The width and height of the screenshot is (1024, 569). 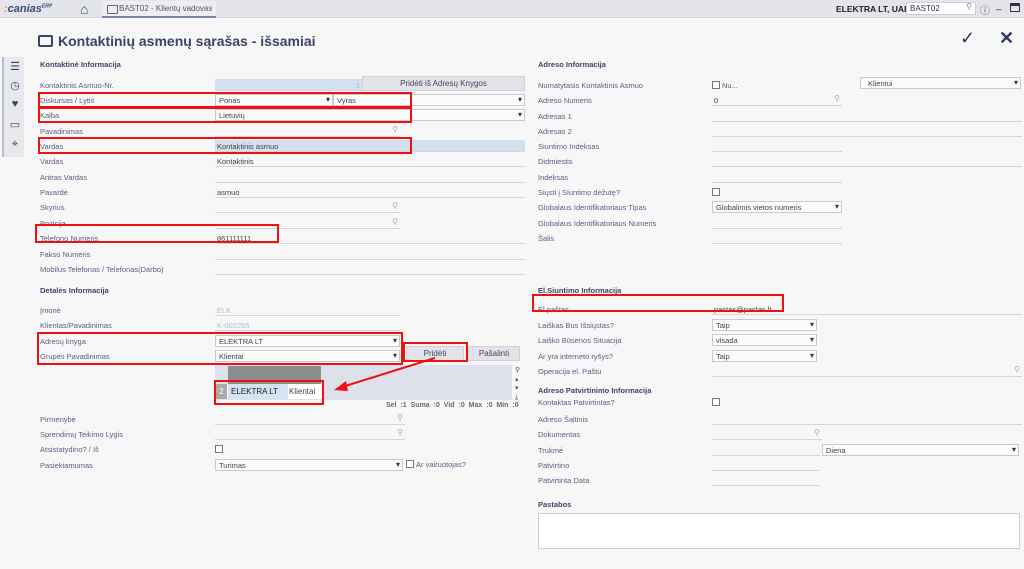 I want to click on patvirtino-field, so click(x=766, y=465).